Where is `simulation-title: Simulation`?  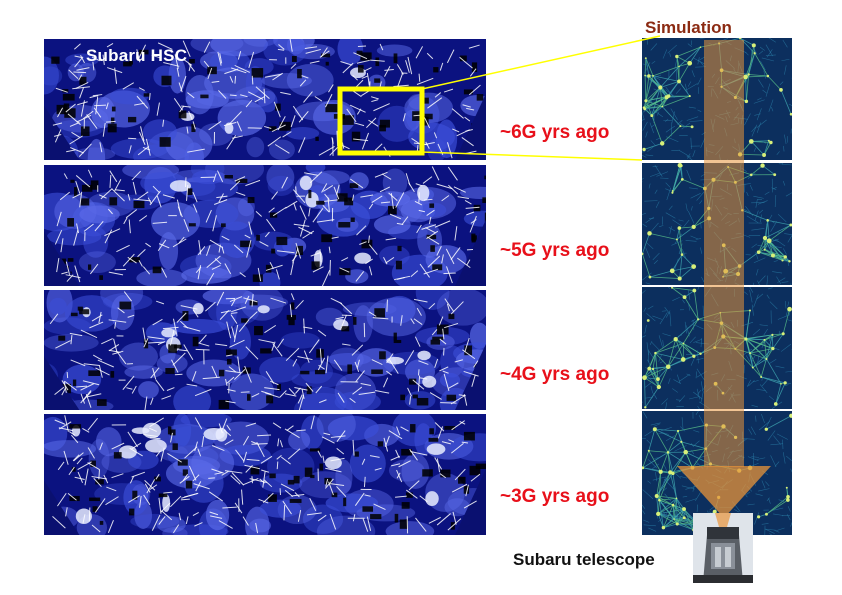
simulation-title: Simulation is located at coordinates (688, 27).